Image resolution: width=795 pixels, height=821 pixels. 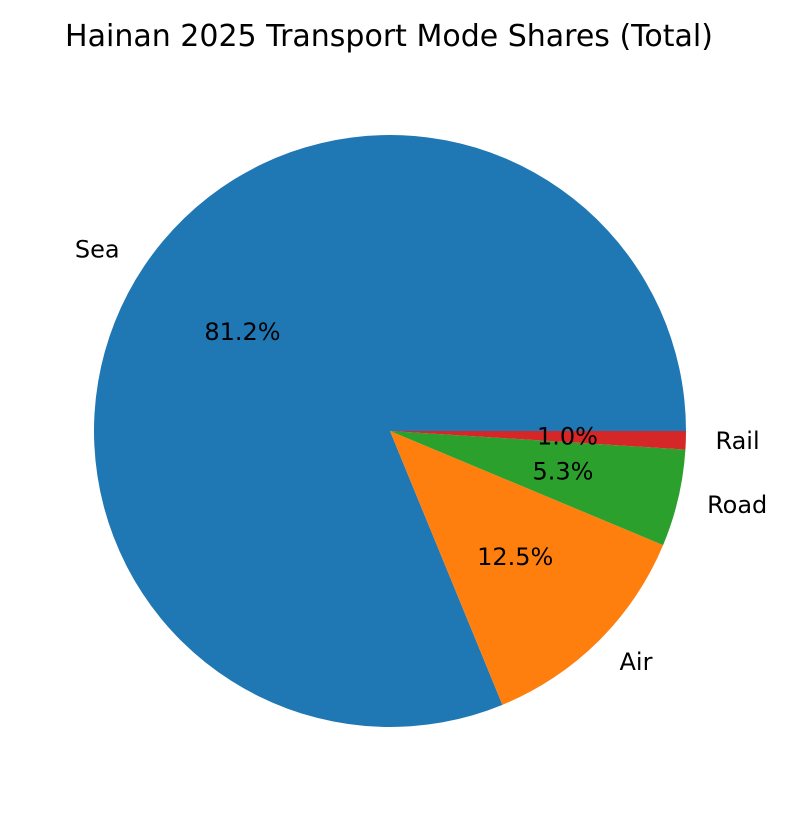 I want to click on percent-label-sea: 81.2%, so click(x=242, y=332).